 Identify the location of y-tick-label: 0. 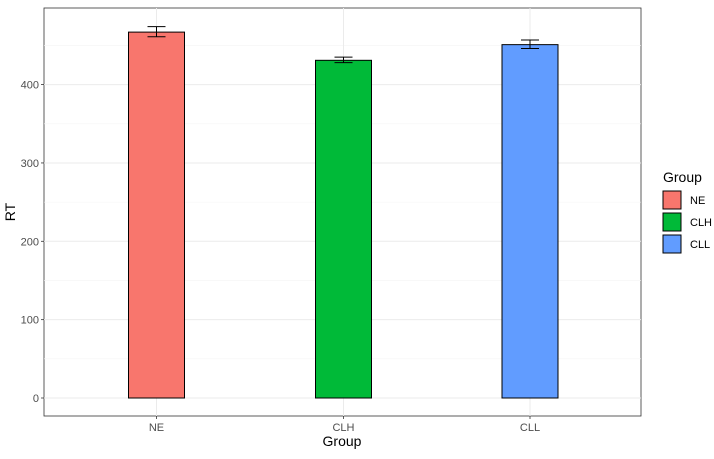
(36, 399).